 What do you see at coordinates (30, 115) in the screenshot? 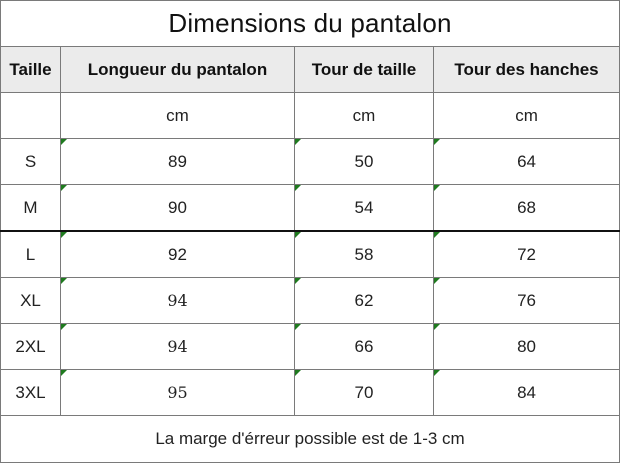
I see `unit-cell` at bounding box center [30, 115].